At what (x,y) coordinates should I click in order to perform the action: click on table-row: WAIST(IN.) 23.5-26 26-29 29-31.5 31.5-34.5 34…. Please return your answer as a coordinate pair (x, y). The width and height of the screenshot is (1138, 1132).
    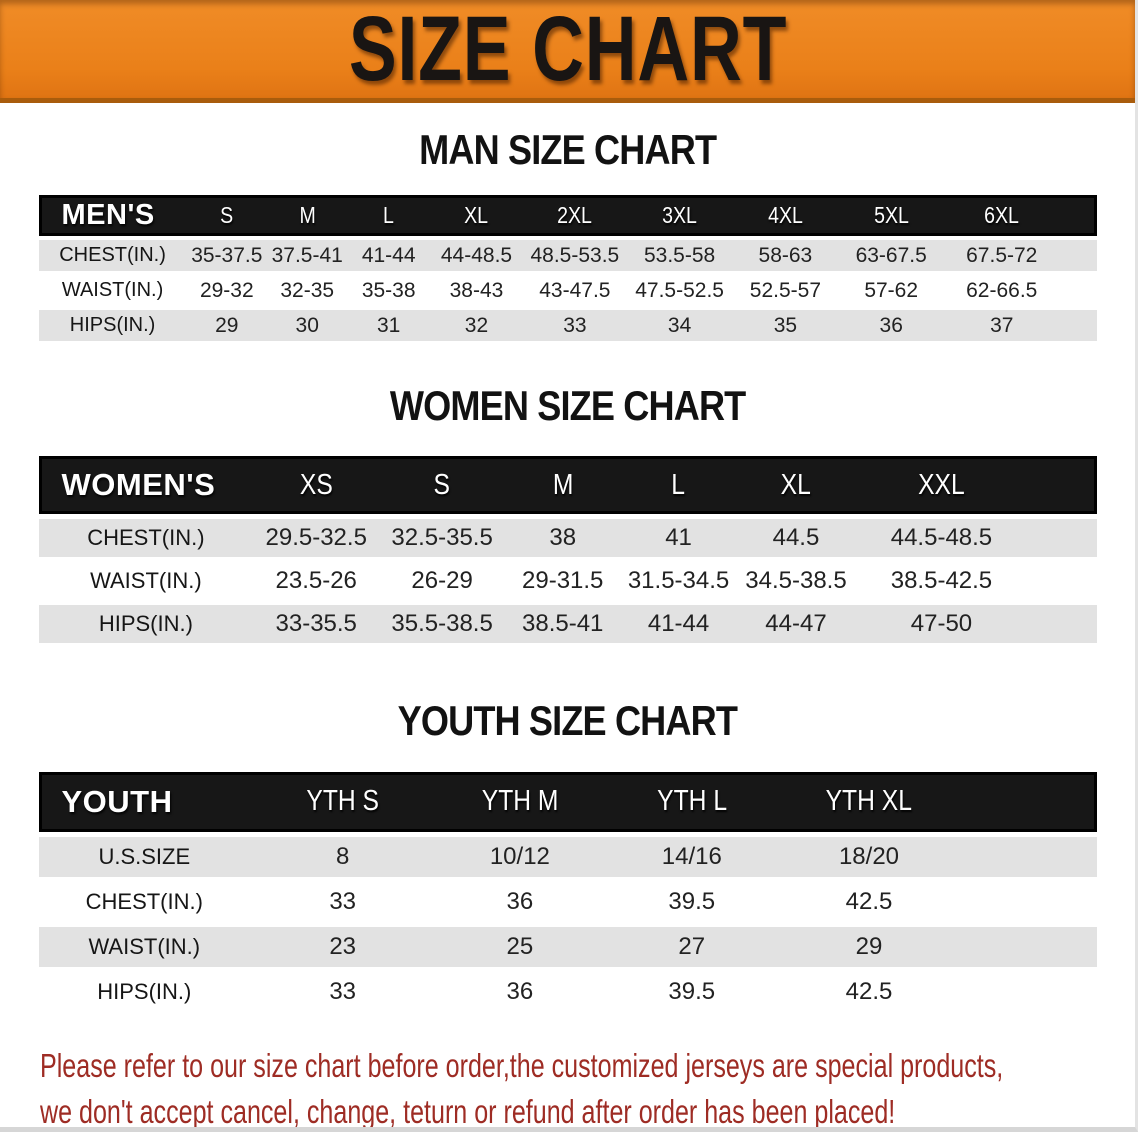
    Looking at the image, I should click on (567, 581).